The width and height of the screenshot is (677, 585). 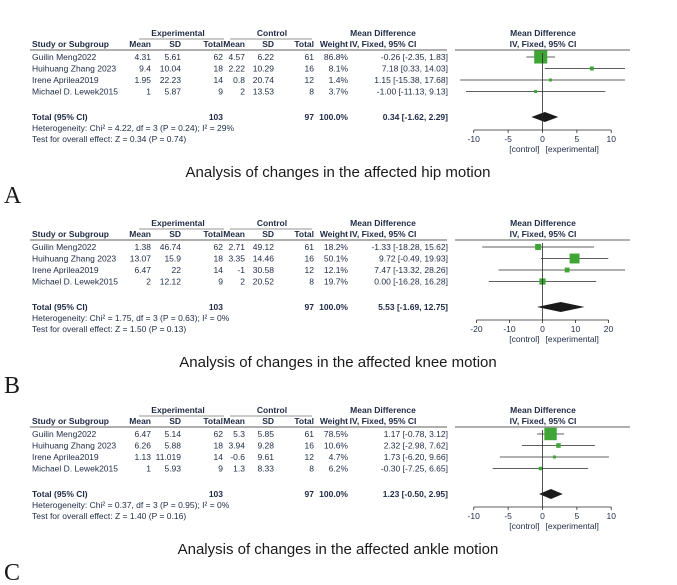 I want to click on ctl-mean-cell: -0.6, so click(x=237, y=457).